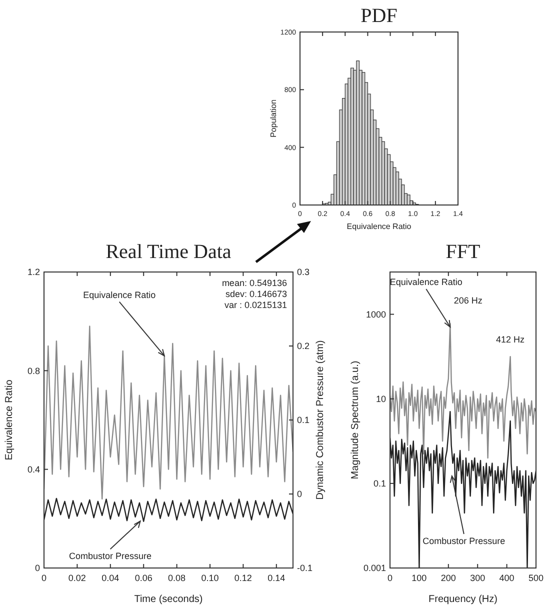 This screenshot has width=553, height=605. Describe the element at coordinates (9, 419) in the screenshot. I see `y-axis-title: Equivalence Ratio` at that location.